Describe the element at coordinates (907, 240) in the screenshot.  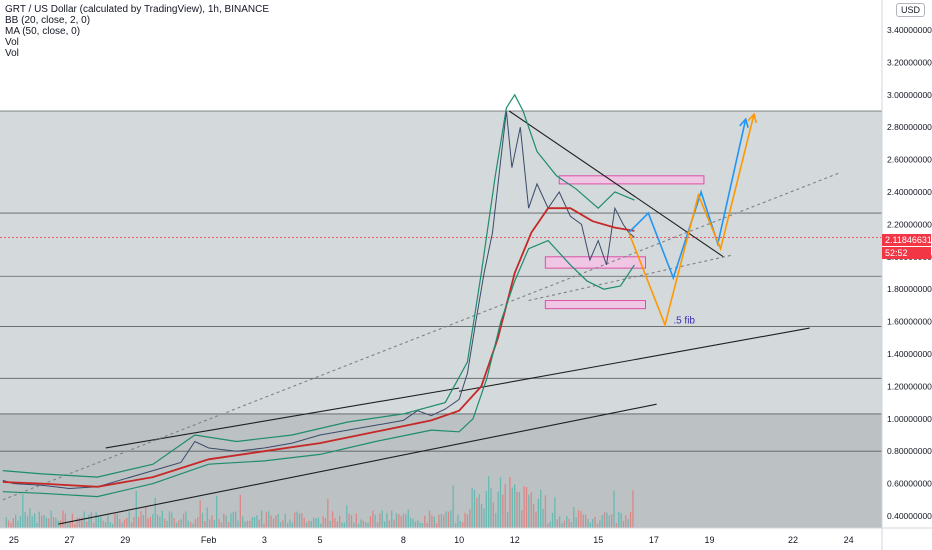
I see `last-price-tag: 2.11846631` at that location.